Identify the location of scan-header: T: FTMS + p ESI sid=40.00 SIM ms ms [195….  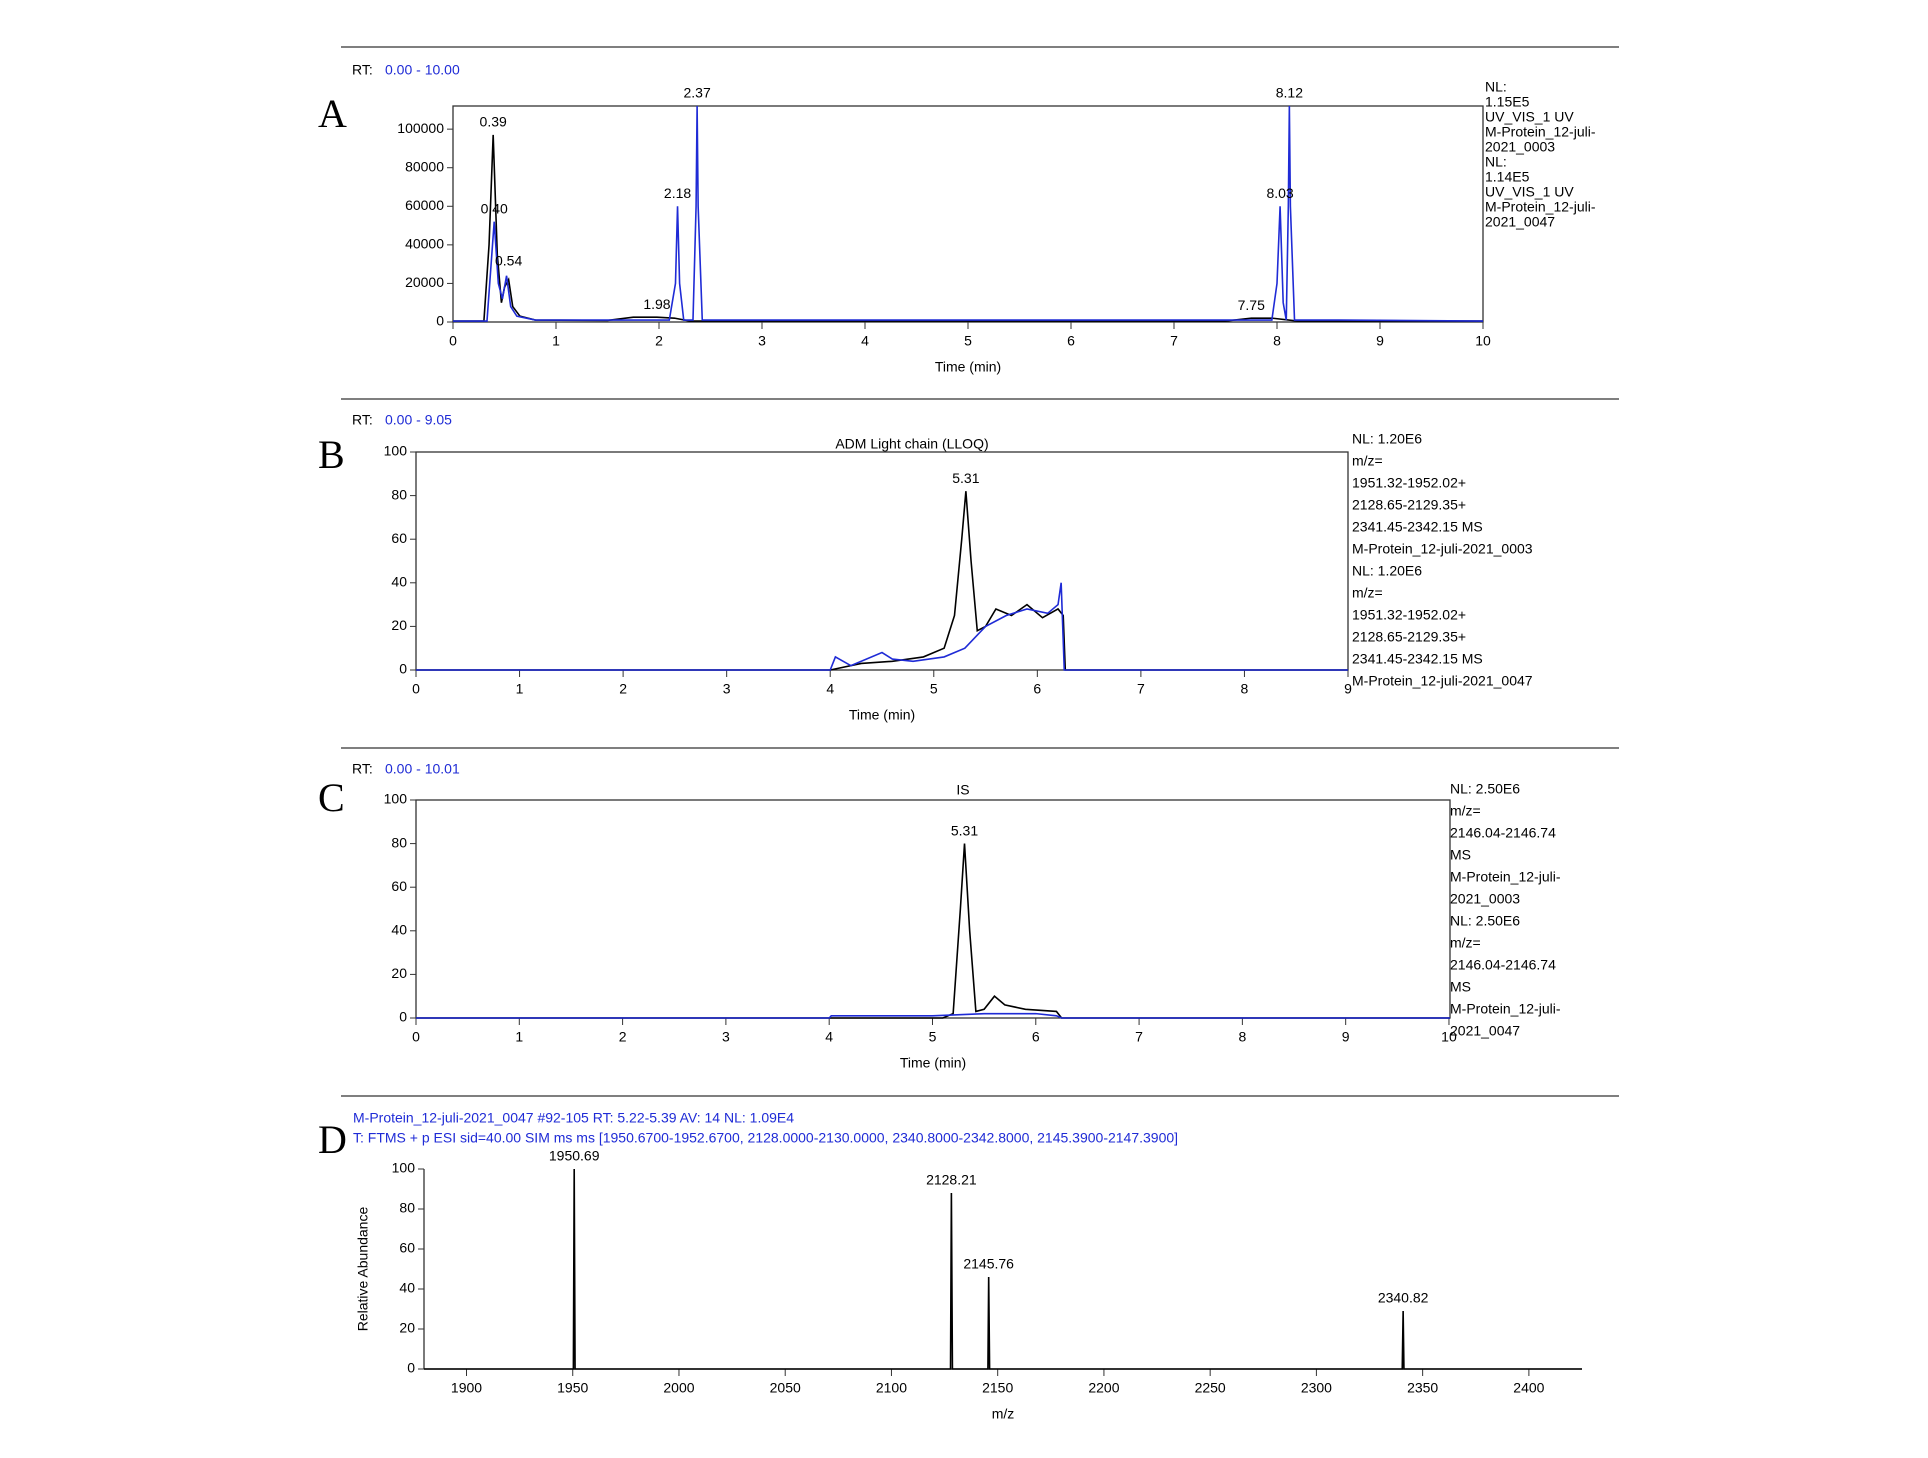
(765, 1138).